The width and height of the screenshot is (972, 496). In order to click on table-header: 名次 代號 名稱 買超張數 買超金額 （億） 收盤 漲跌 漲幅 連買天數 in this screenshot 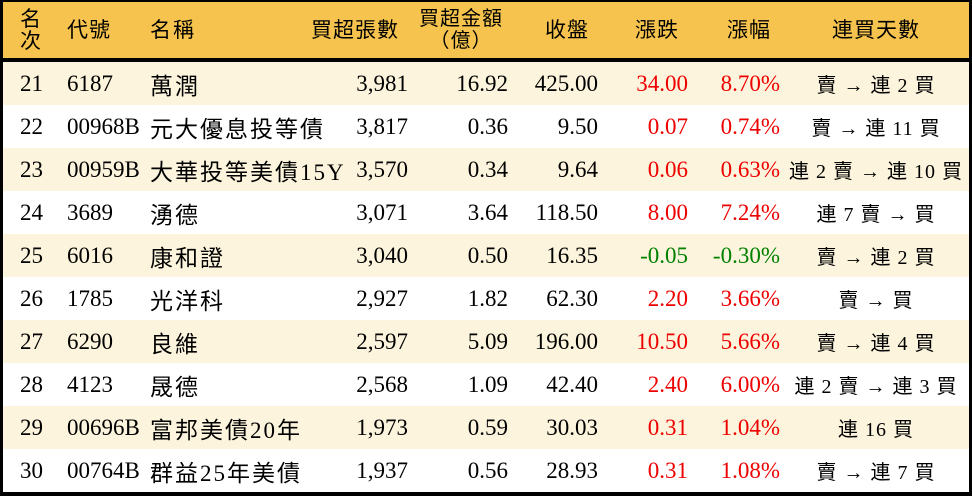, I will do `click(486, 32)`.